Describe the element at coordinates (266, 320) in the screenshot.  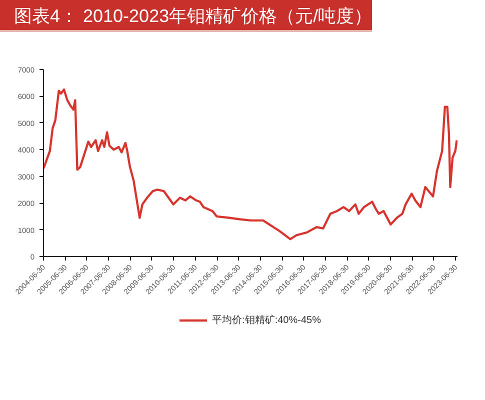
I see `legend-label: 平均价:钼精矿:40%-45%` at that location.